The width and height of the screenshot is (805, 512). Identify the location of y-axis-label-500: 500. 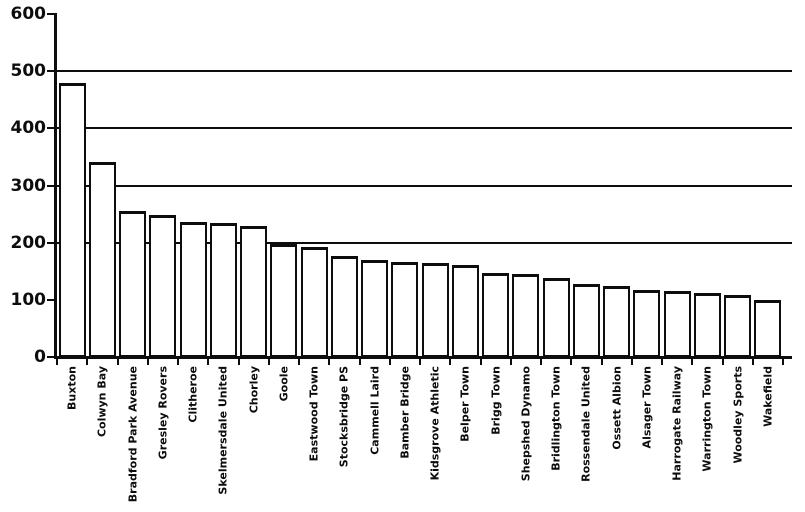
(28, 71).